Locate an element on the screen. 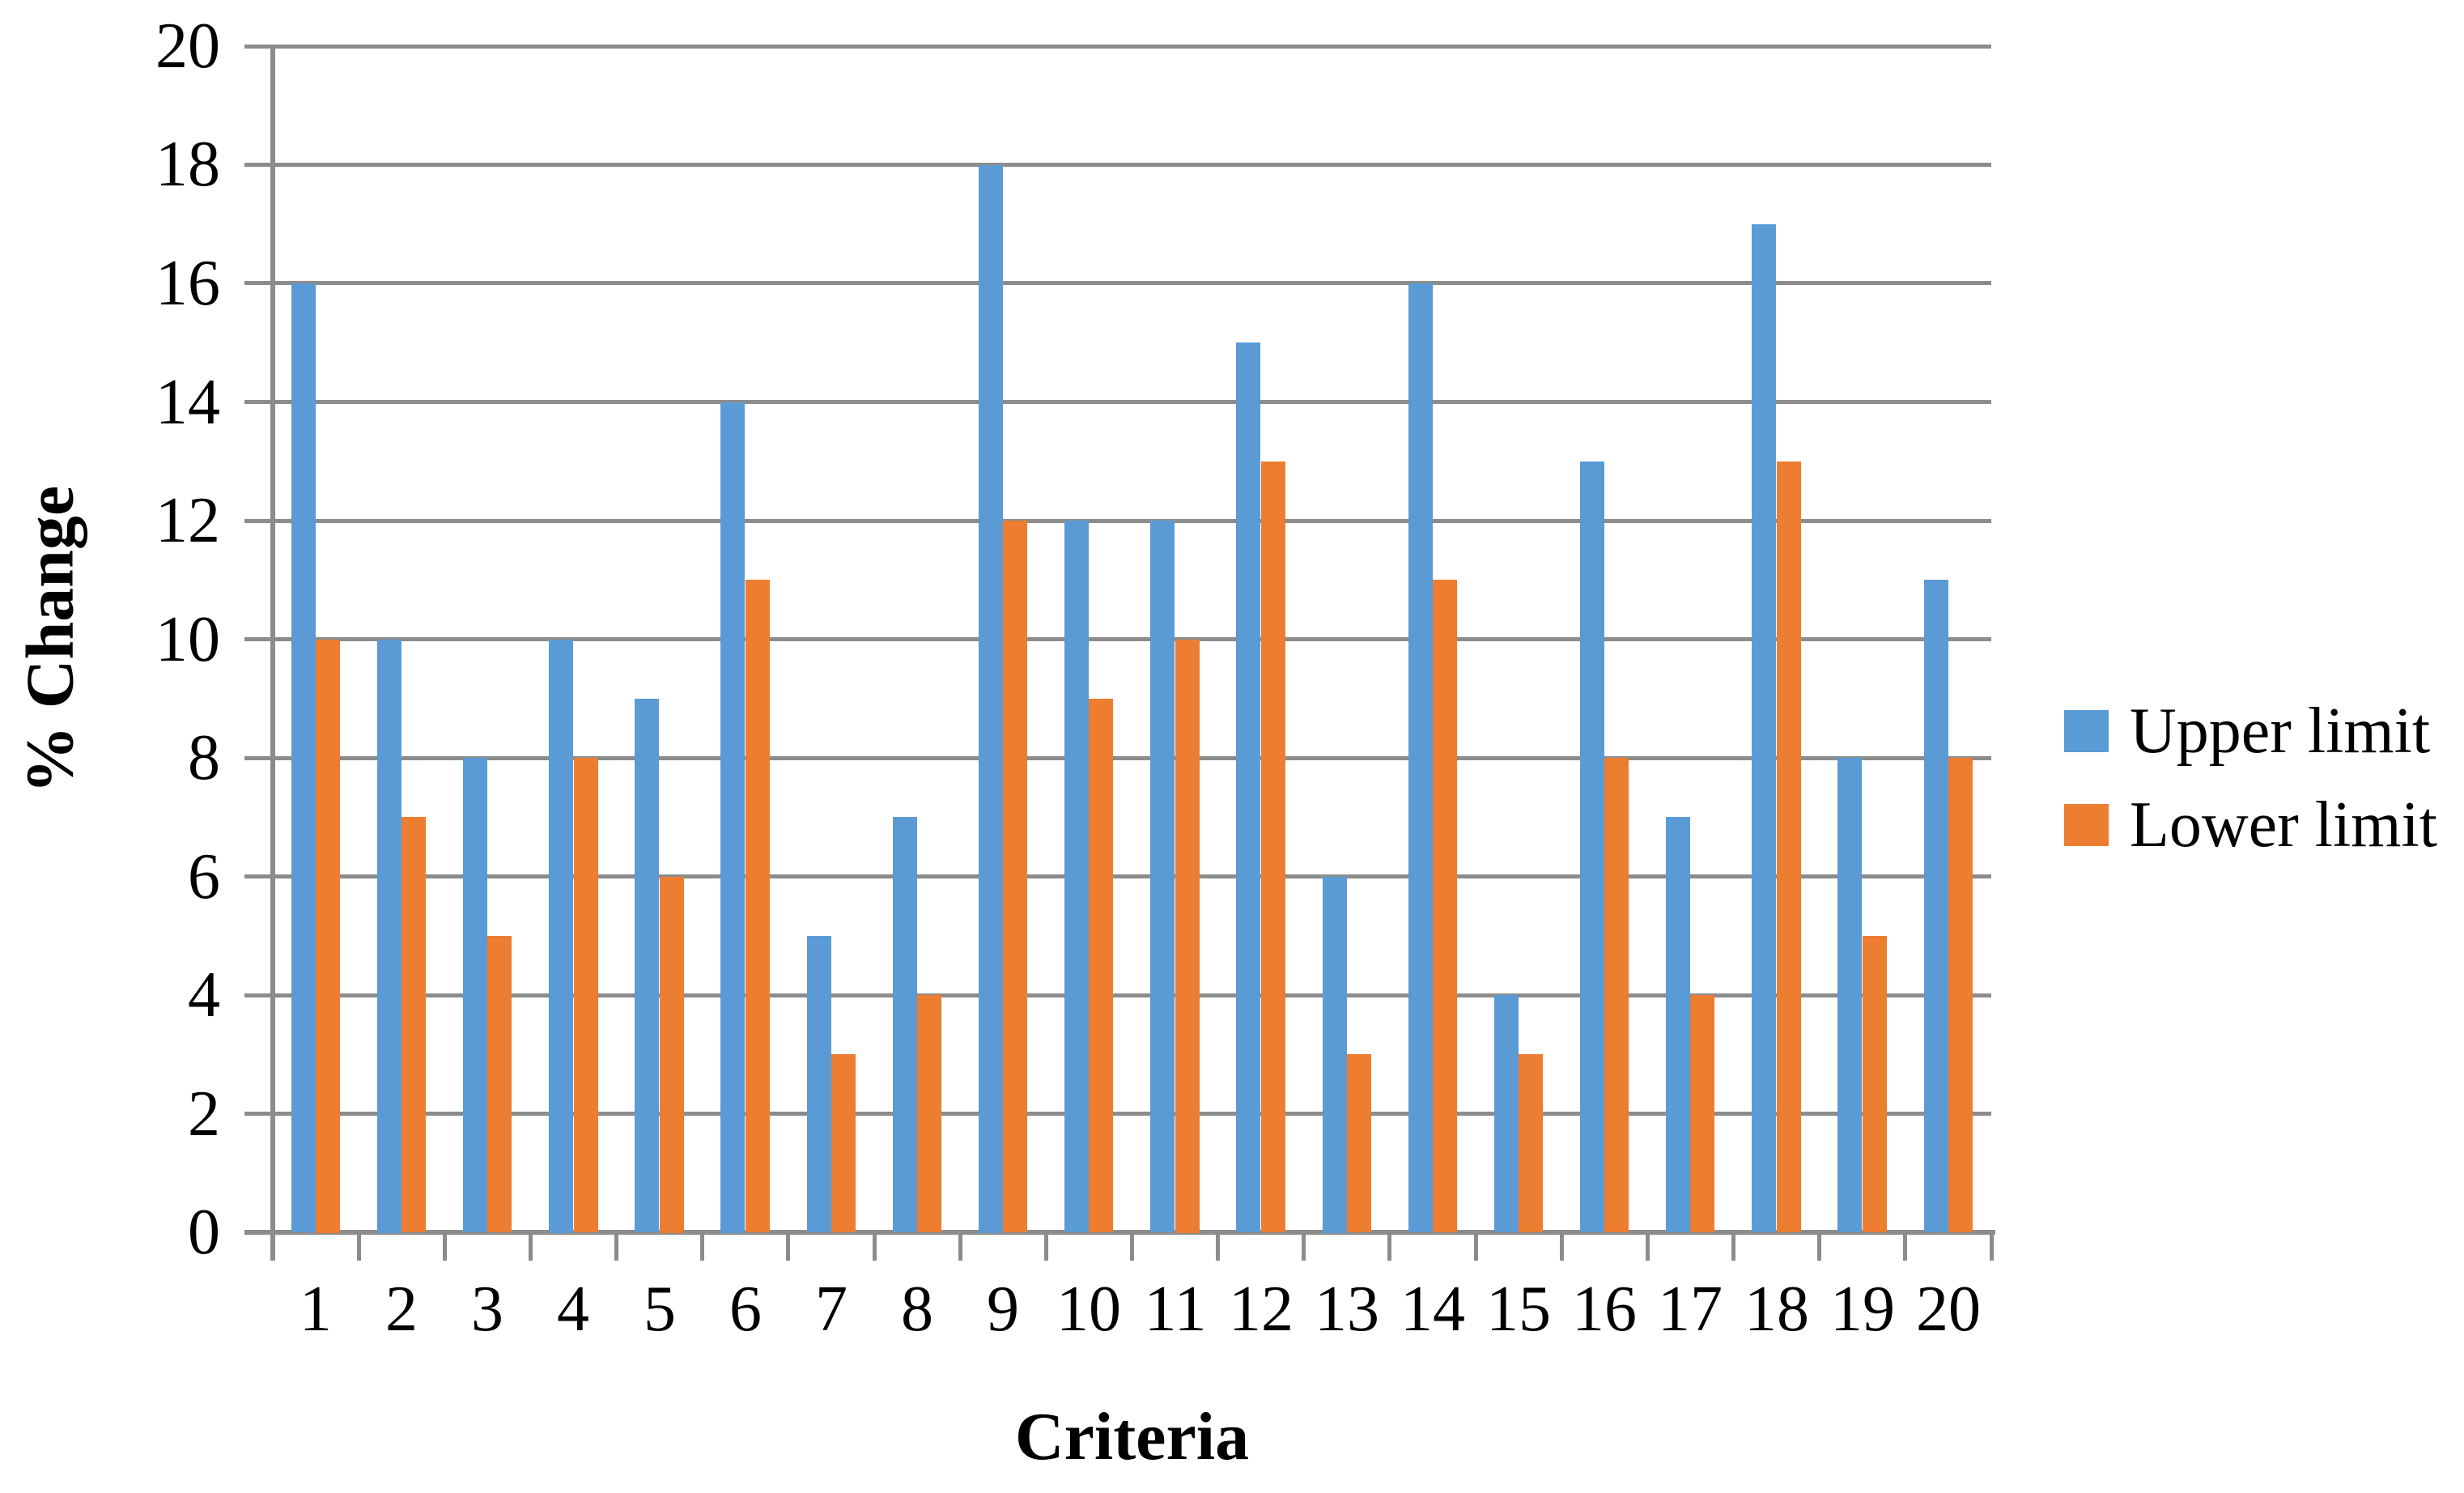 The image size is (2464, 1493). y-tick-label: 6 is located at coordinates (204, 877).